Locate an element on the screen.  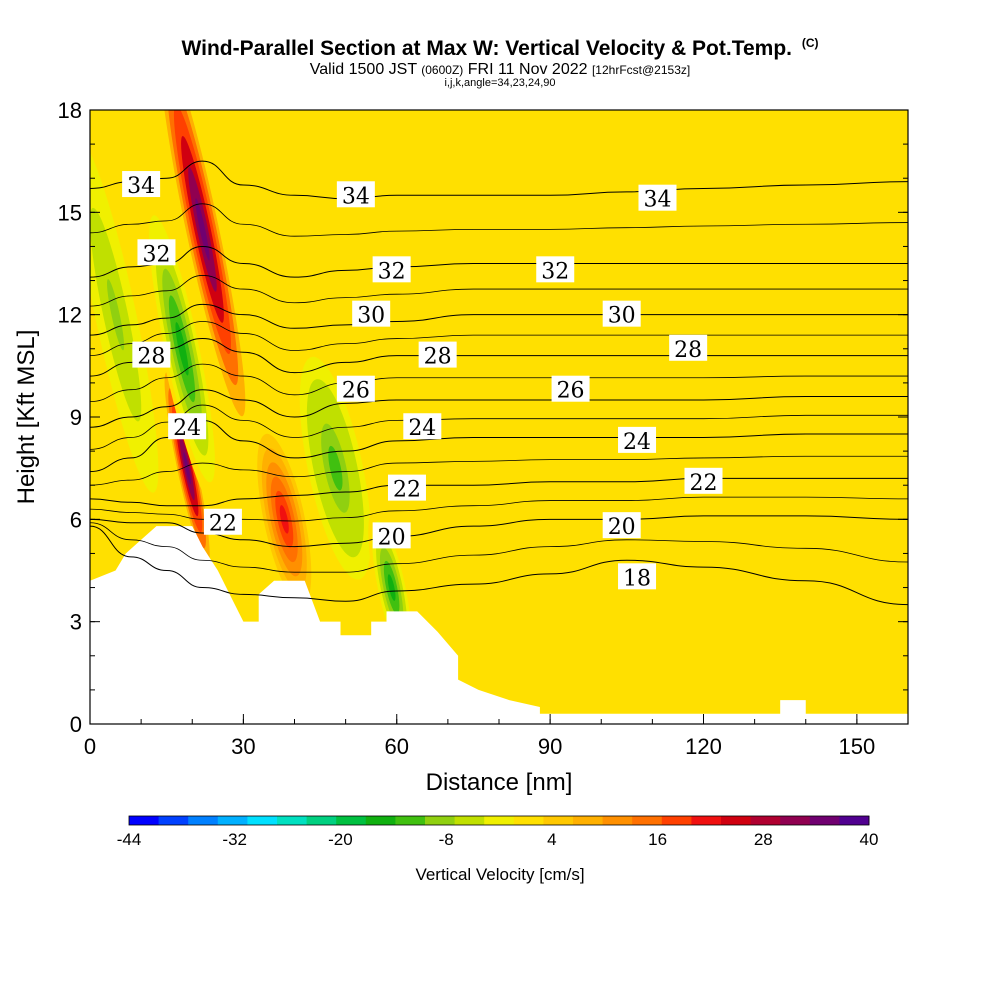
colorbar-tick-label: -32 is located at coordinates (234, 839).